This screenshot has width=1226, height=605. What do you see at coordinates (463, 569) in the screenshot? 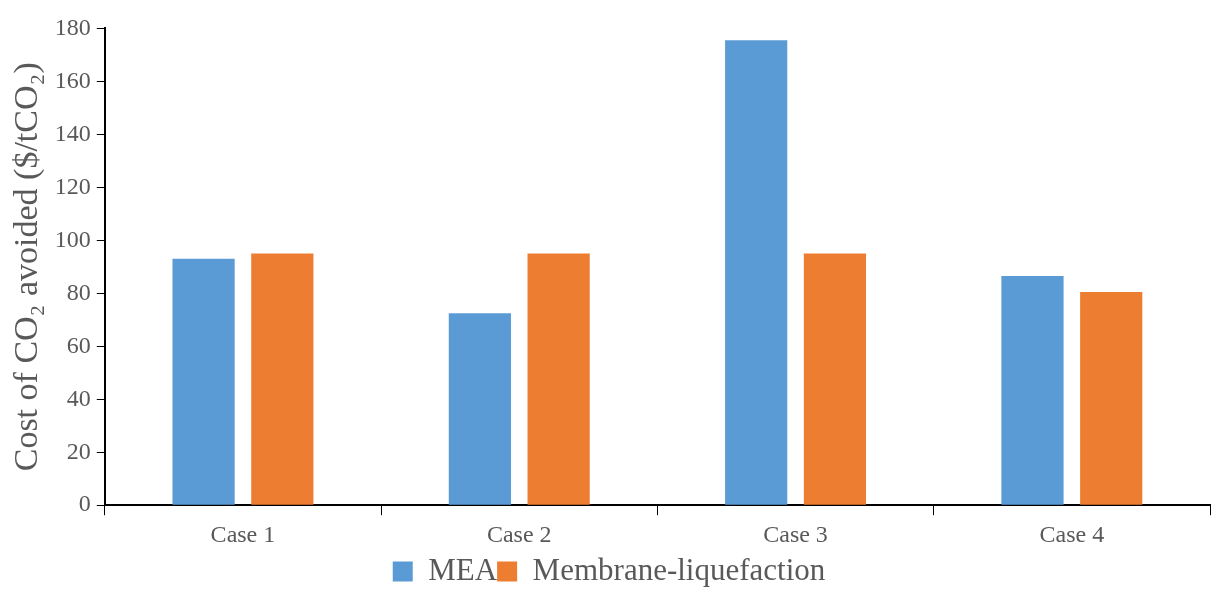
I see `legend-label: MEA` at bounding box center [463, 569].